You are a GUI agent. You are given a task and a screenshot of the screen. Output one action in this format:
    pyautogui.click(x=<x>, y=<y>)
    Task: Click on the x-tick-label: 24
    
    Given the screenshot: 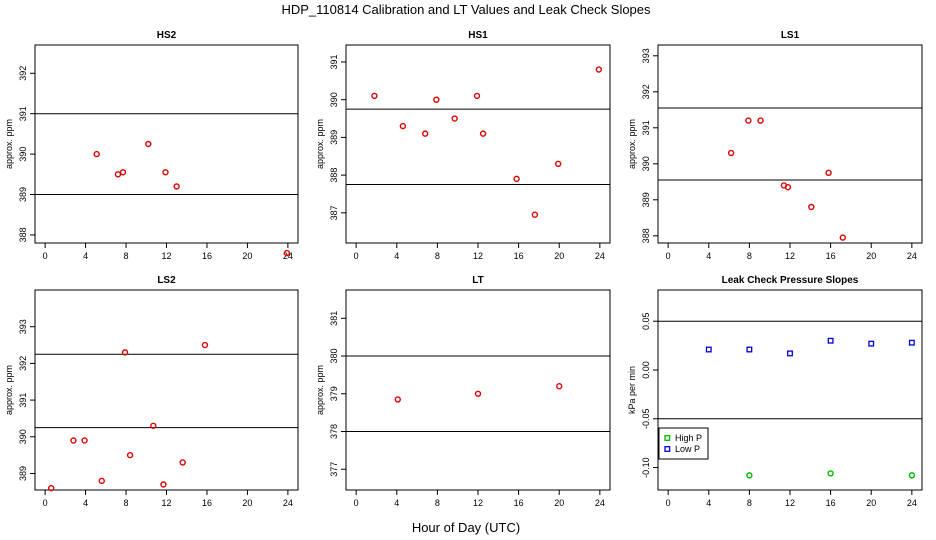 What is the action you would take?
    pyautogui.click(x=600, y=256)
    